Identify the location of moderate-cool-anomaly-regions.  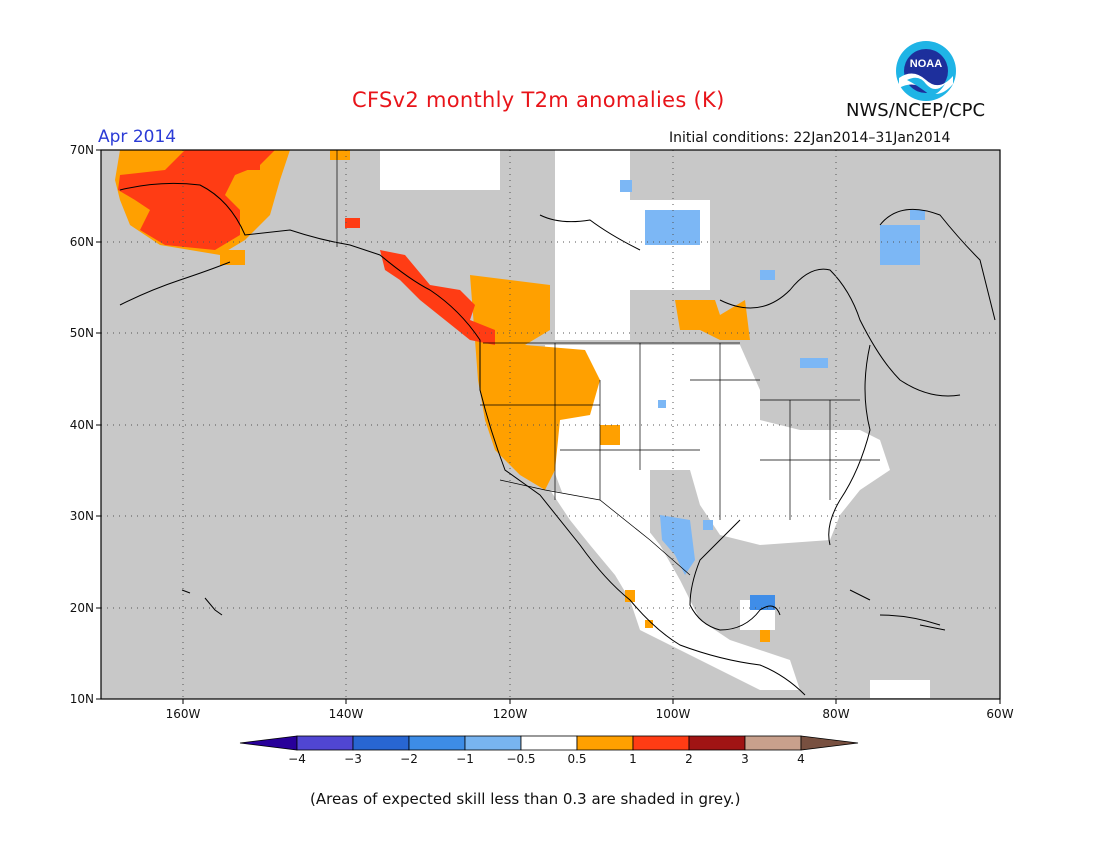
(762, 602).